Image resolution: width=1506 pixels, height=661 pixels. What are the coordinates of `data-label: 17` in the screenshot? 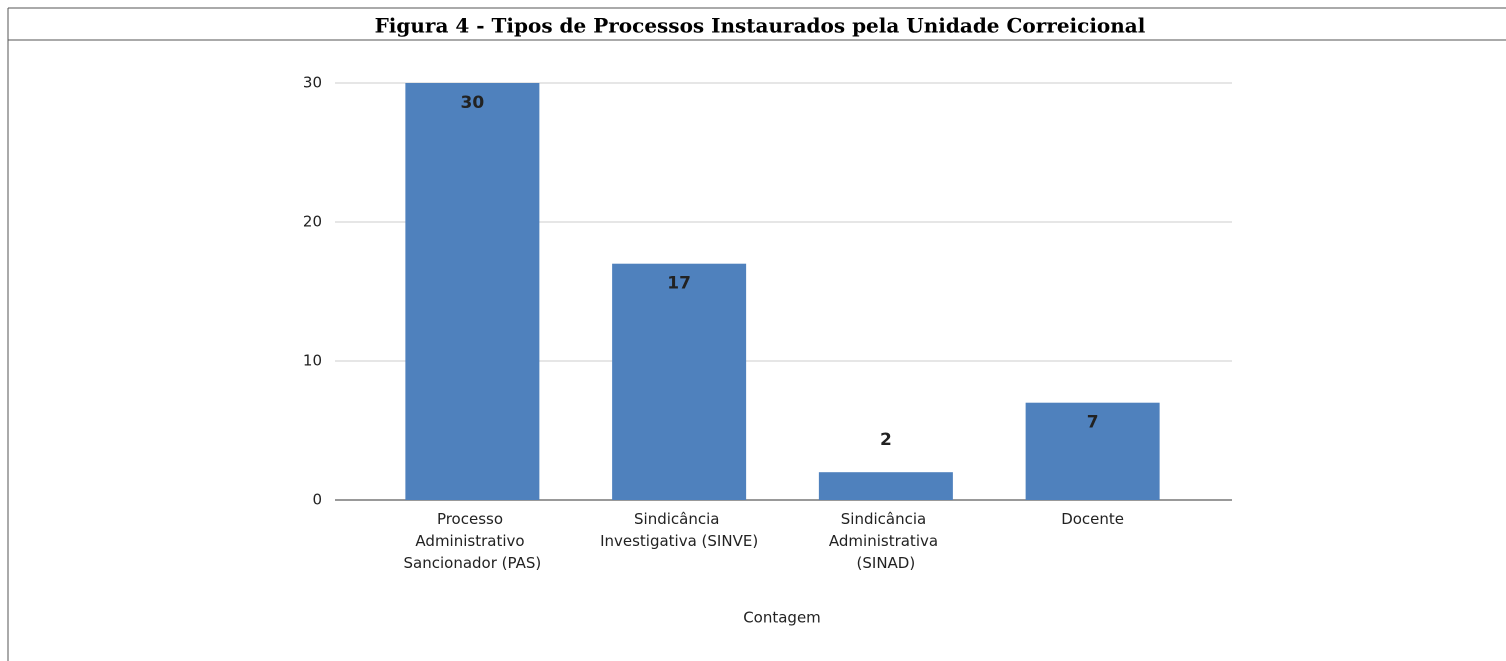 It's located at (679, 284).